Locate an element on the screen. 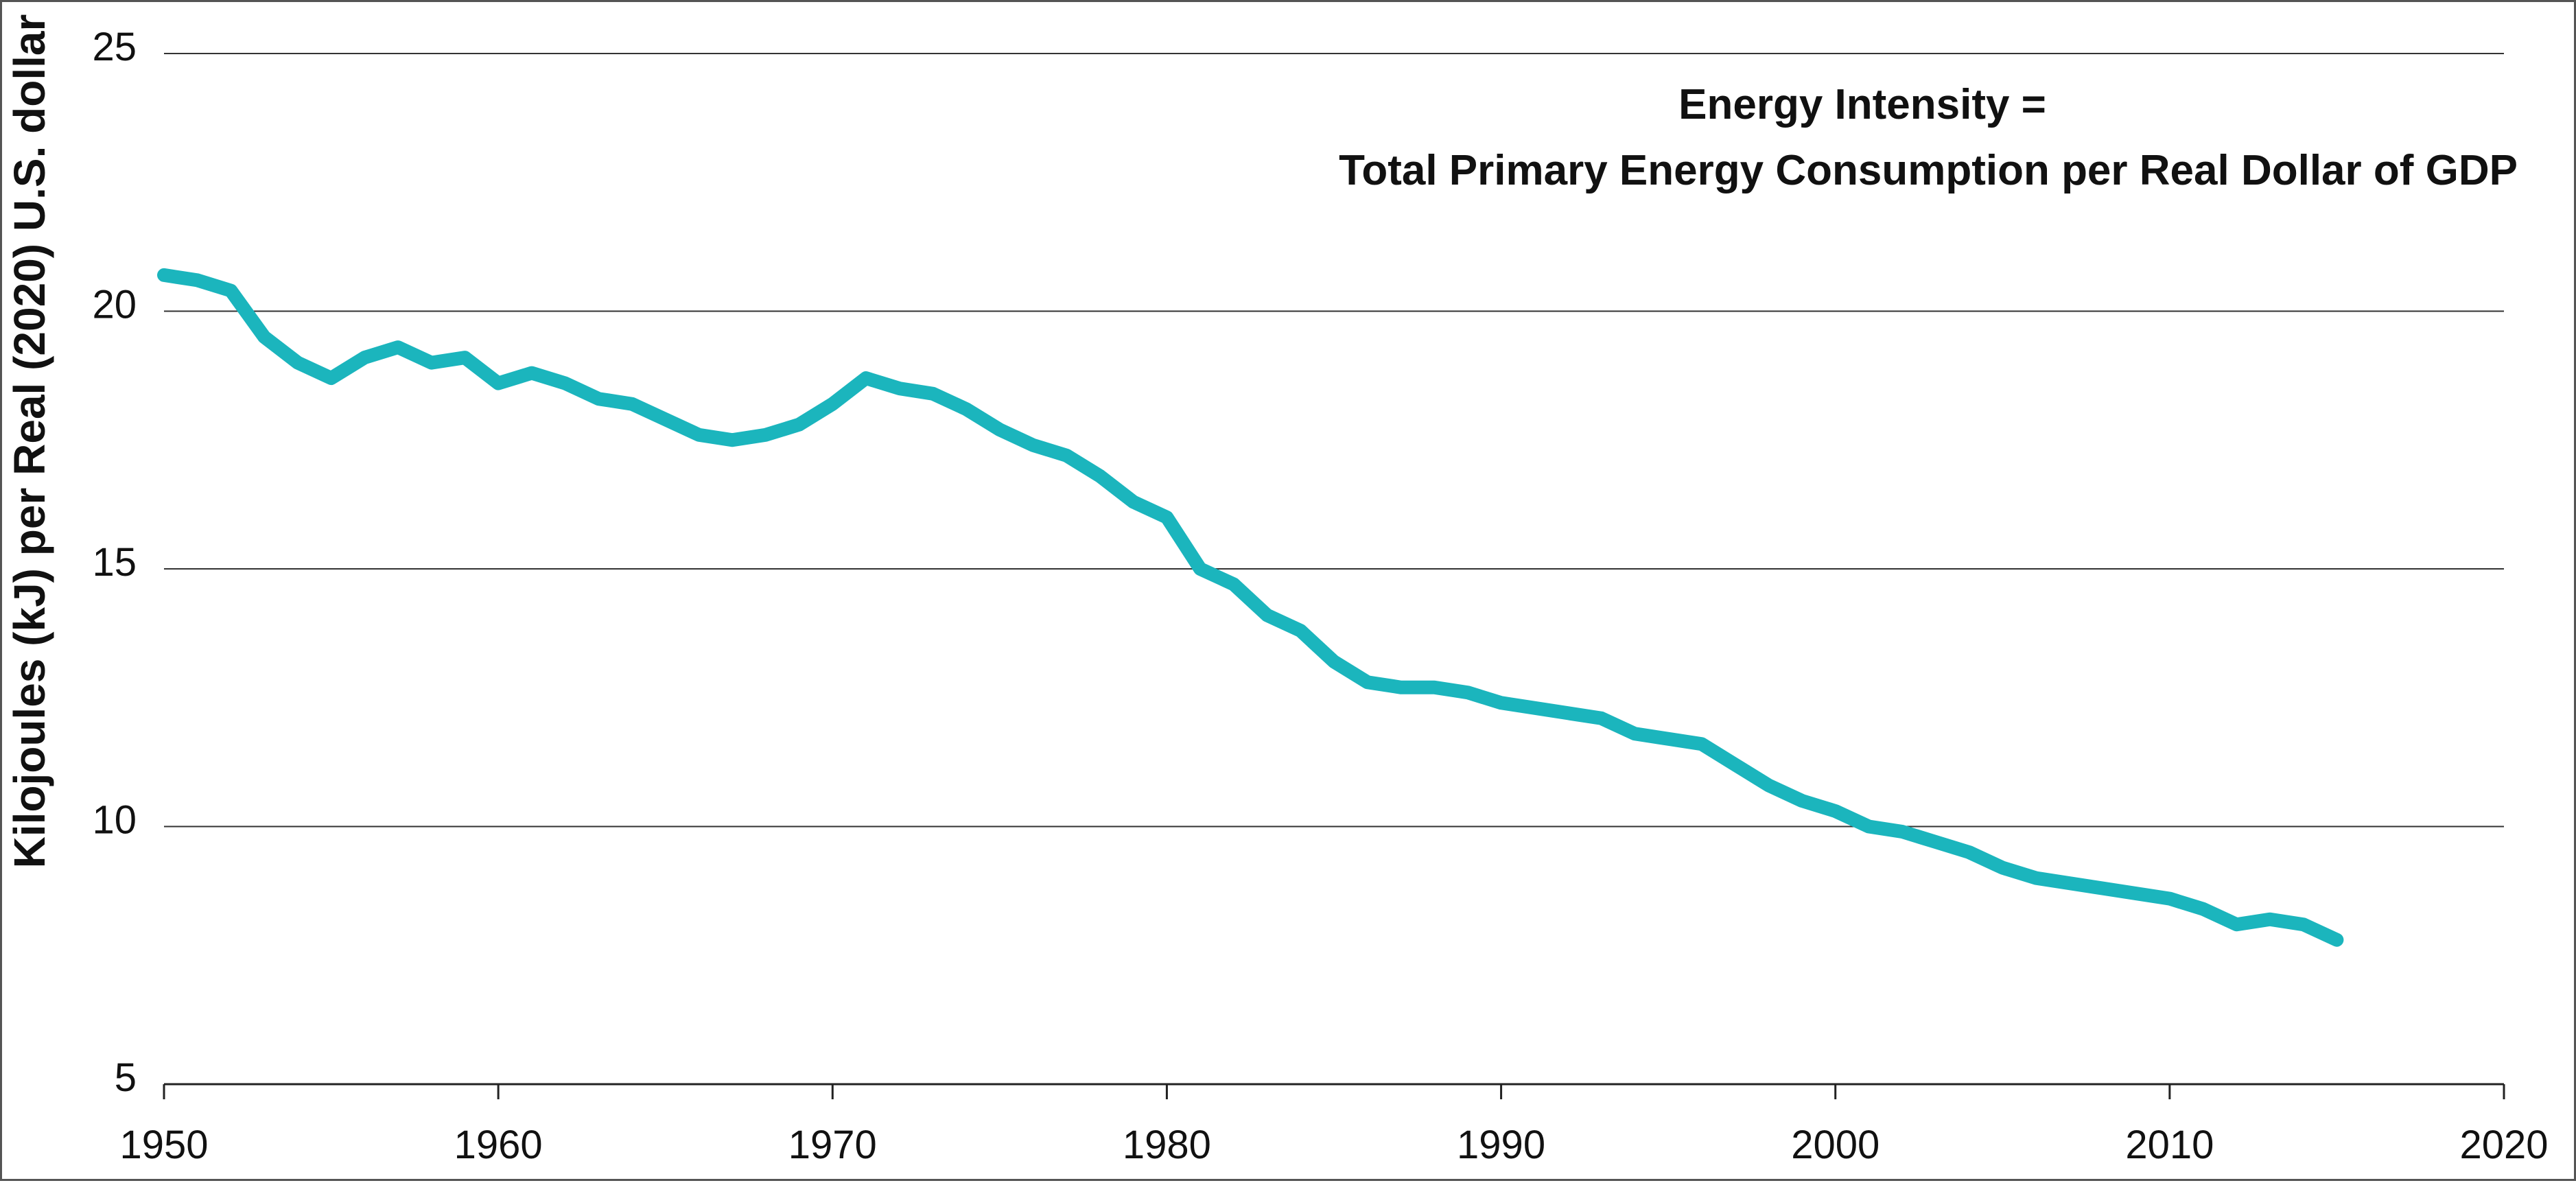 Image resolution: width=2576 pixels, height=1183 pixels. x-tick-label-1970: 1970 is located at coordinates (832, 1145).